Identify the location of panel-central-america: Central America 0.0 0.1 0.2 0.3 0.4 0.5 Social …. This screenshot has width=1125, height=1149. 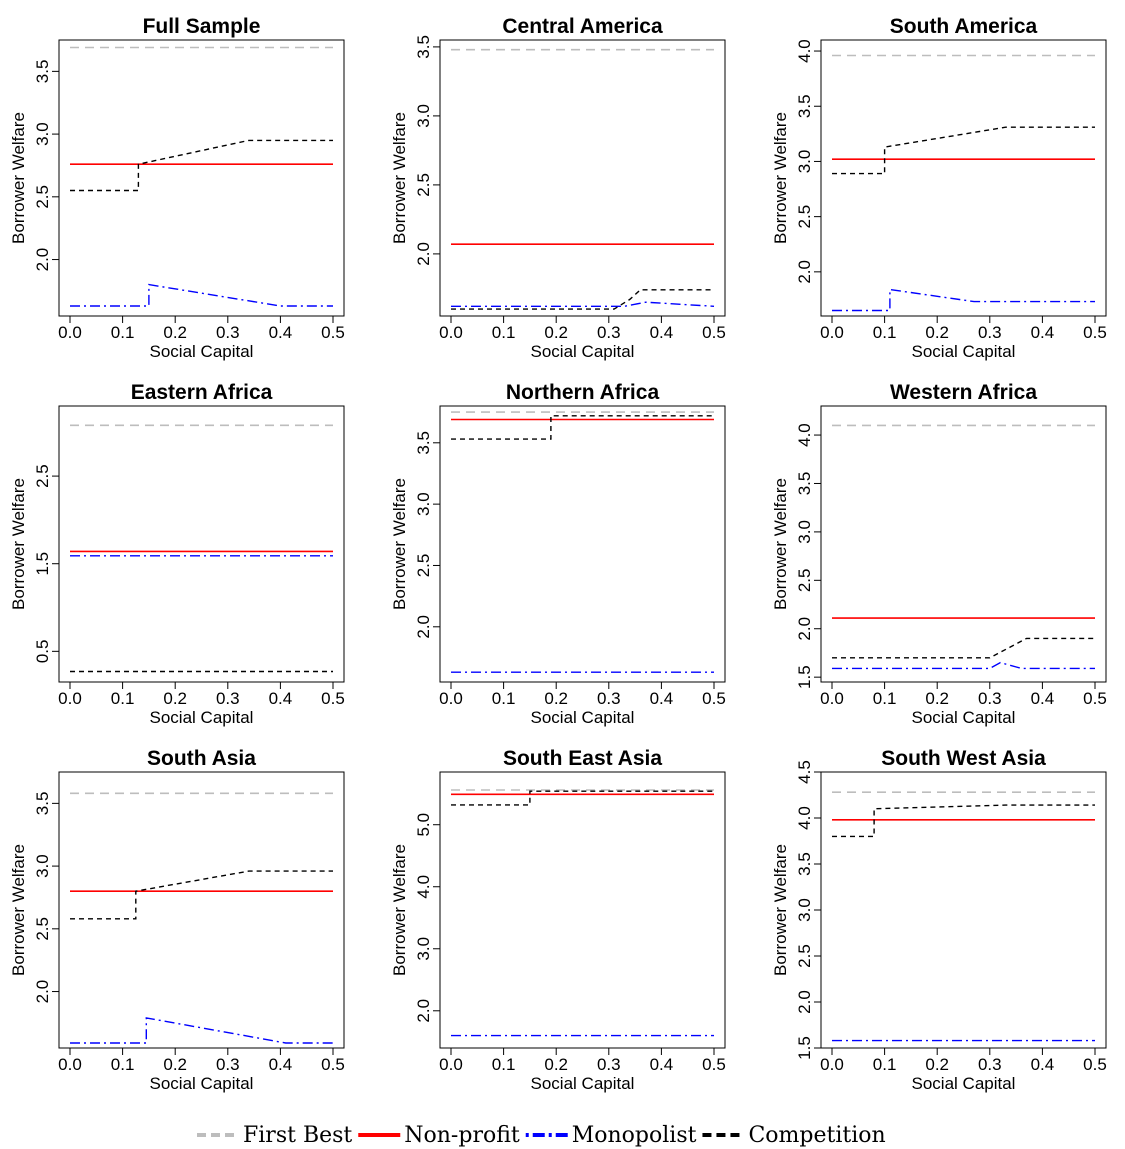
(558, 188).